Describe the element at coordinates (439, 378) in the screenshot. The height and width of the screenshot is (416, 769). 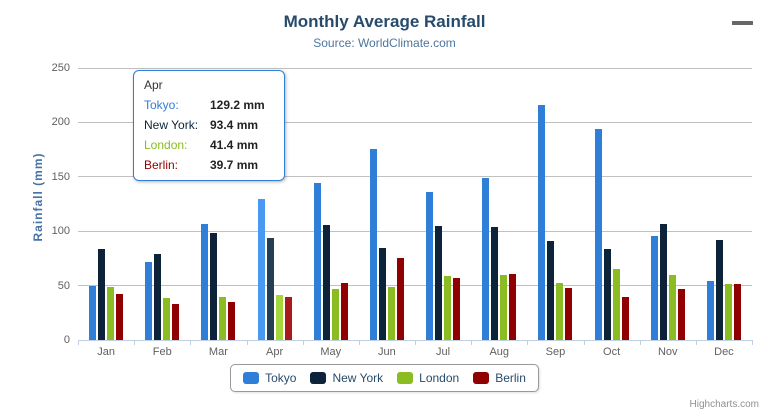
I see `legend-label: London` at that location.